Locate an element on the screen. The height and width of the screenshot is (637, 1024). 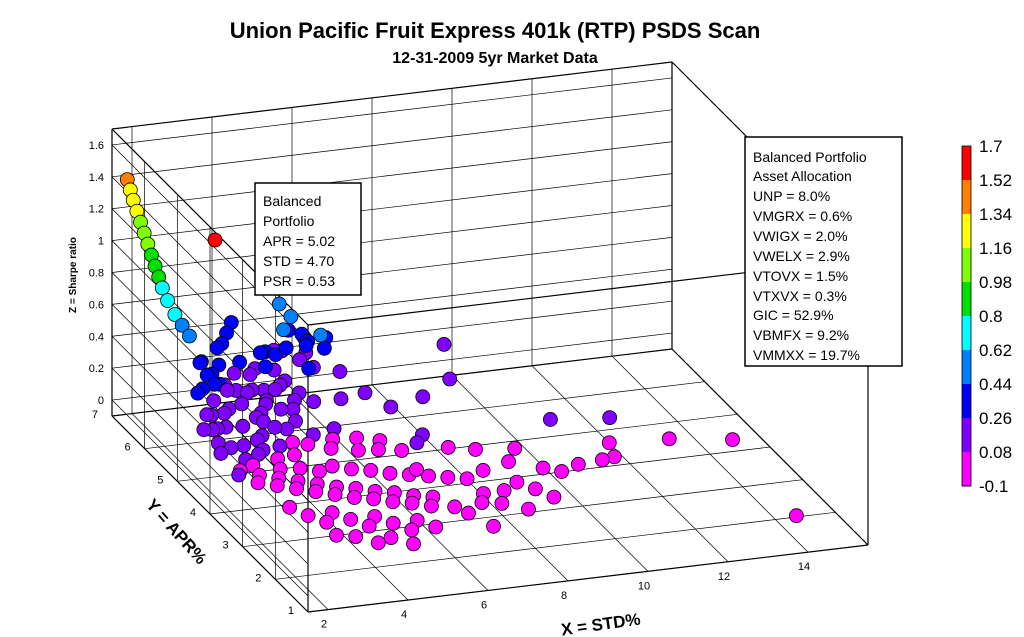
x-tick-label: 4 is located at coordinates (404, 615).